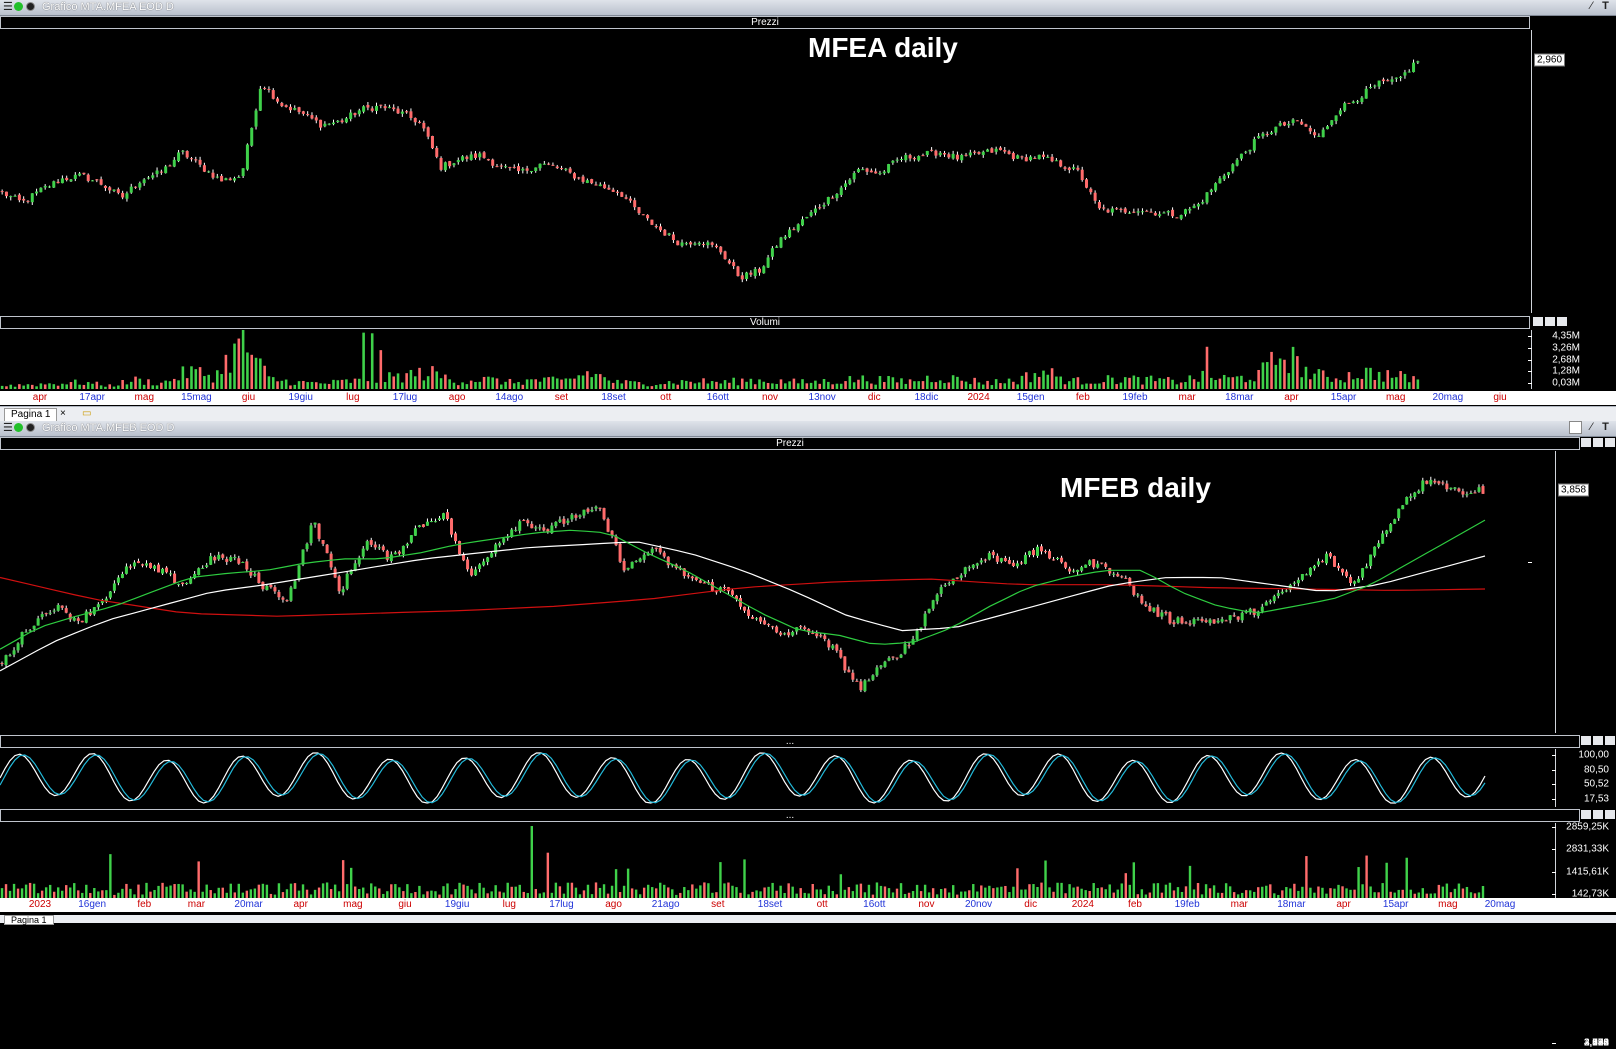 This screenshot has height=1049, width=1616. Describe the element at coordinates (790, 443) in the screenshot. I see `price-panel-header-2: Prezzi` at that location.